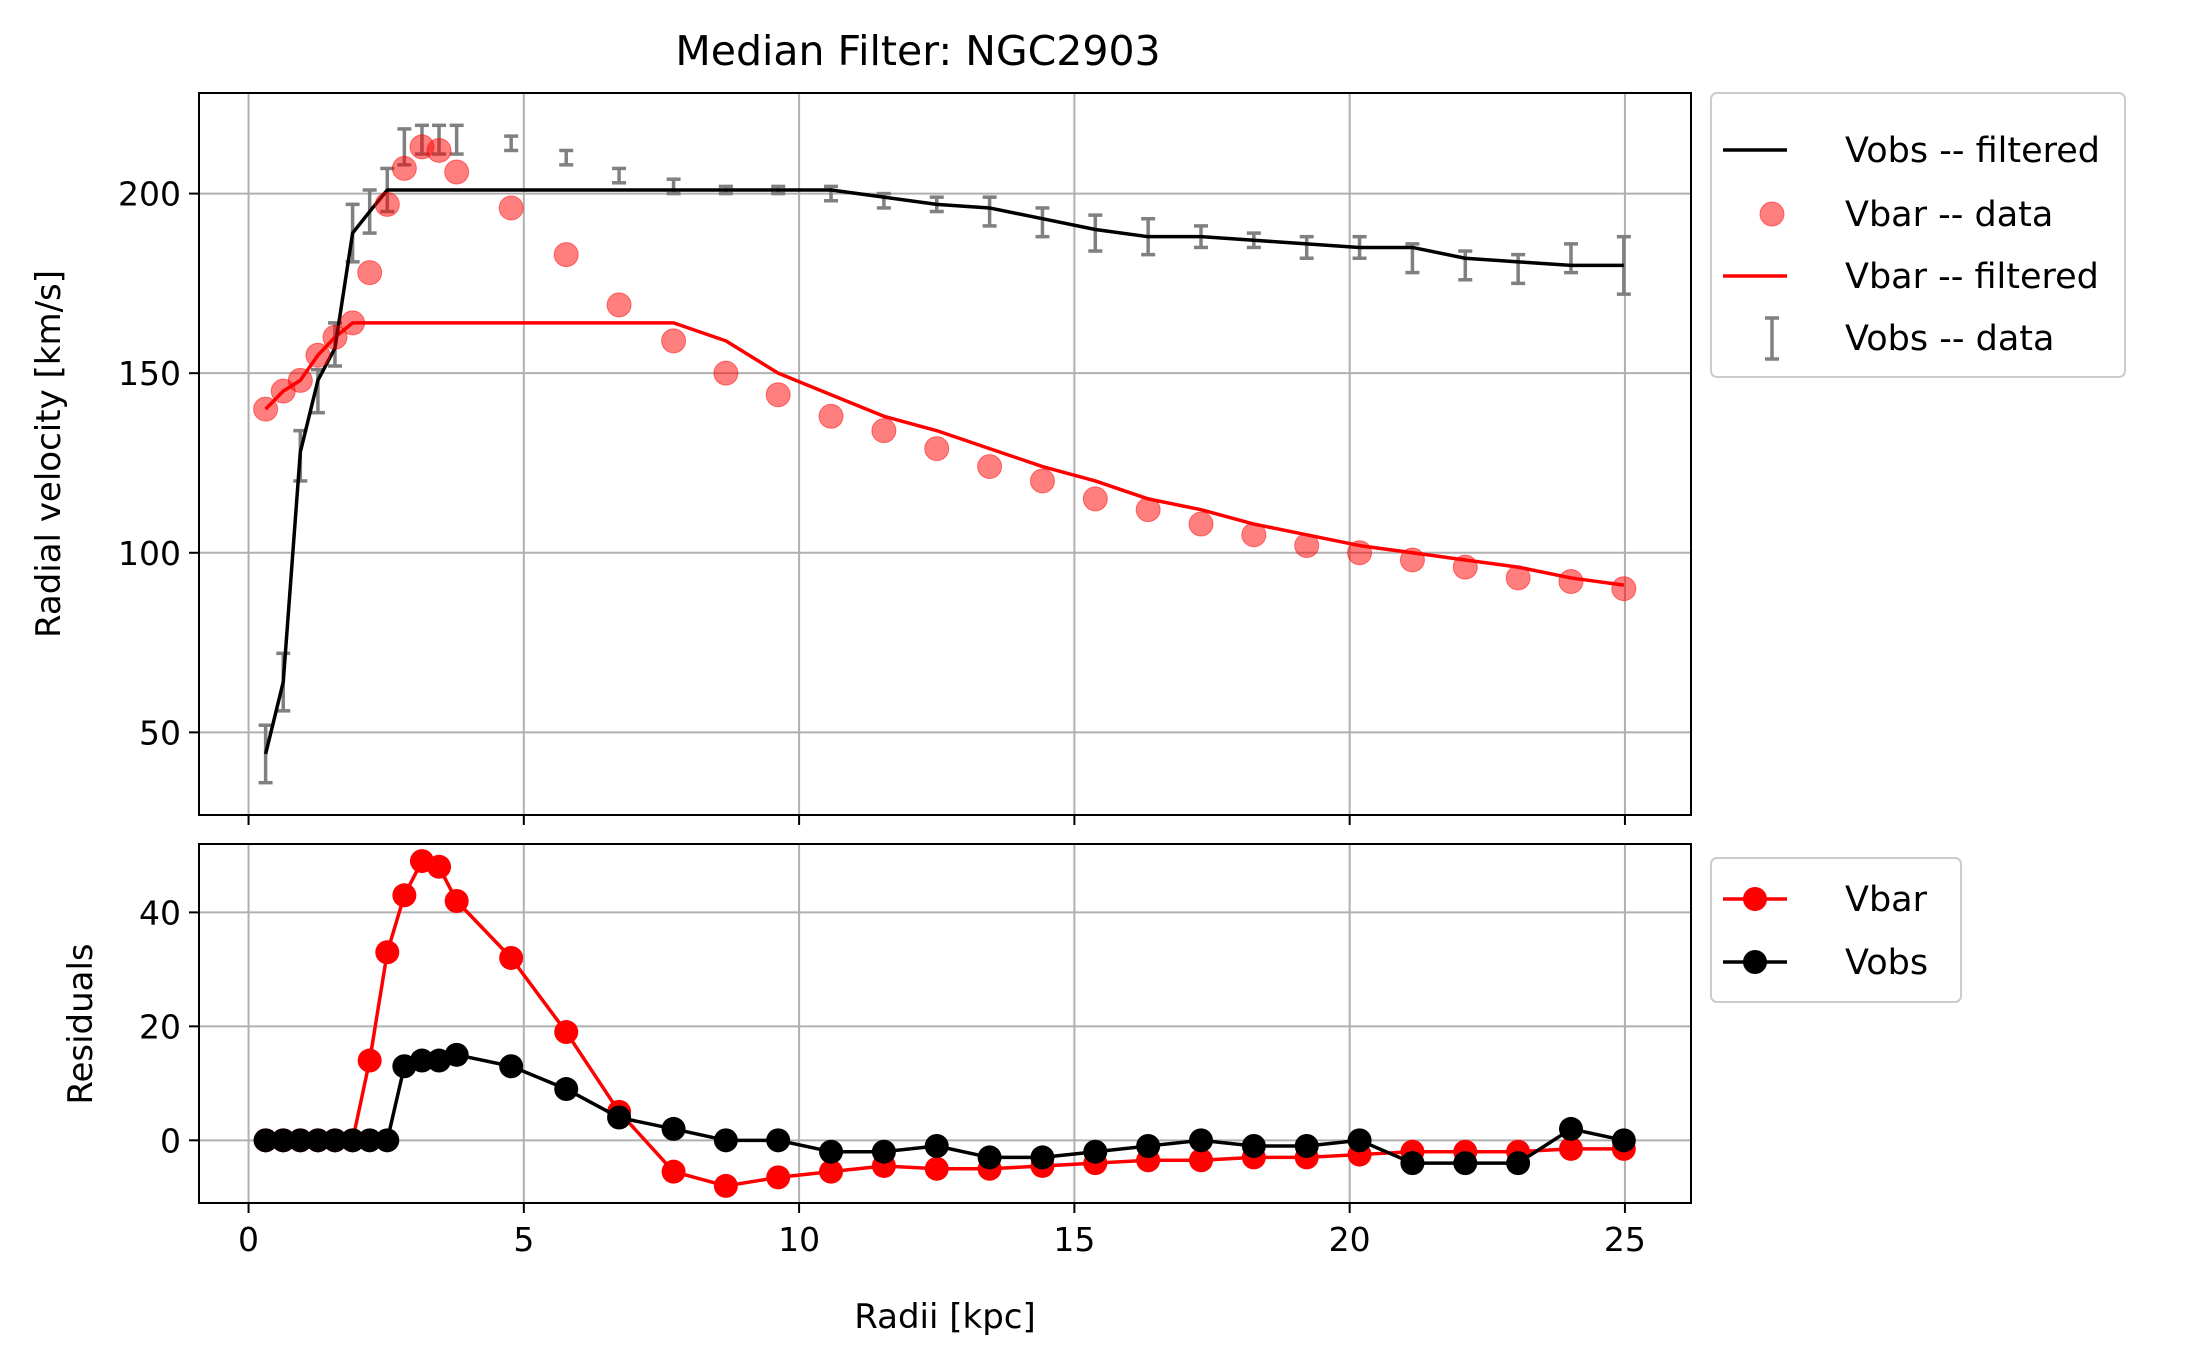 The height and width of the screenshot is (1361, 2189). What do you see at coordinates (160, 912) in the screenshot?
I see `residuals-y-tick-label: 40` at bounding box center [160, 912].